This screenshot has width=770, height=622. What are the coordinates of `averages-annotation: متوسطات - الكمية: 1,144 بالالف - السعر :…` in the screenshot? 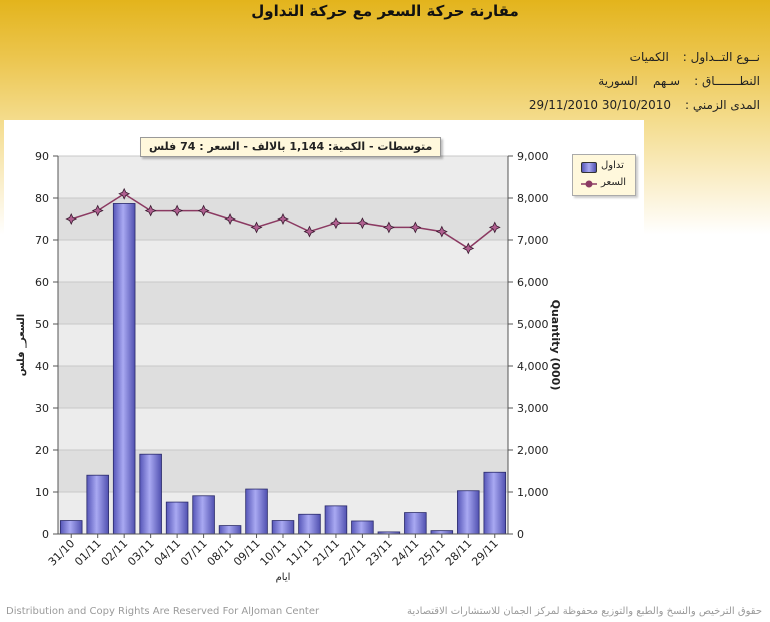 It's located at (291, 147).